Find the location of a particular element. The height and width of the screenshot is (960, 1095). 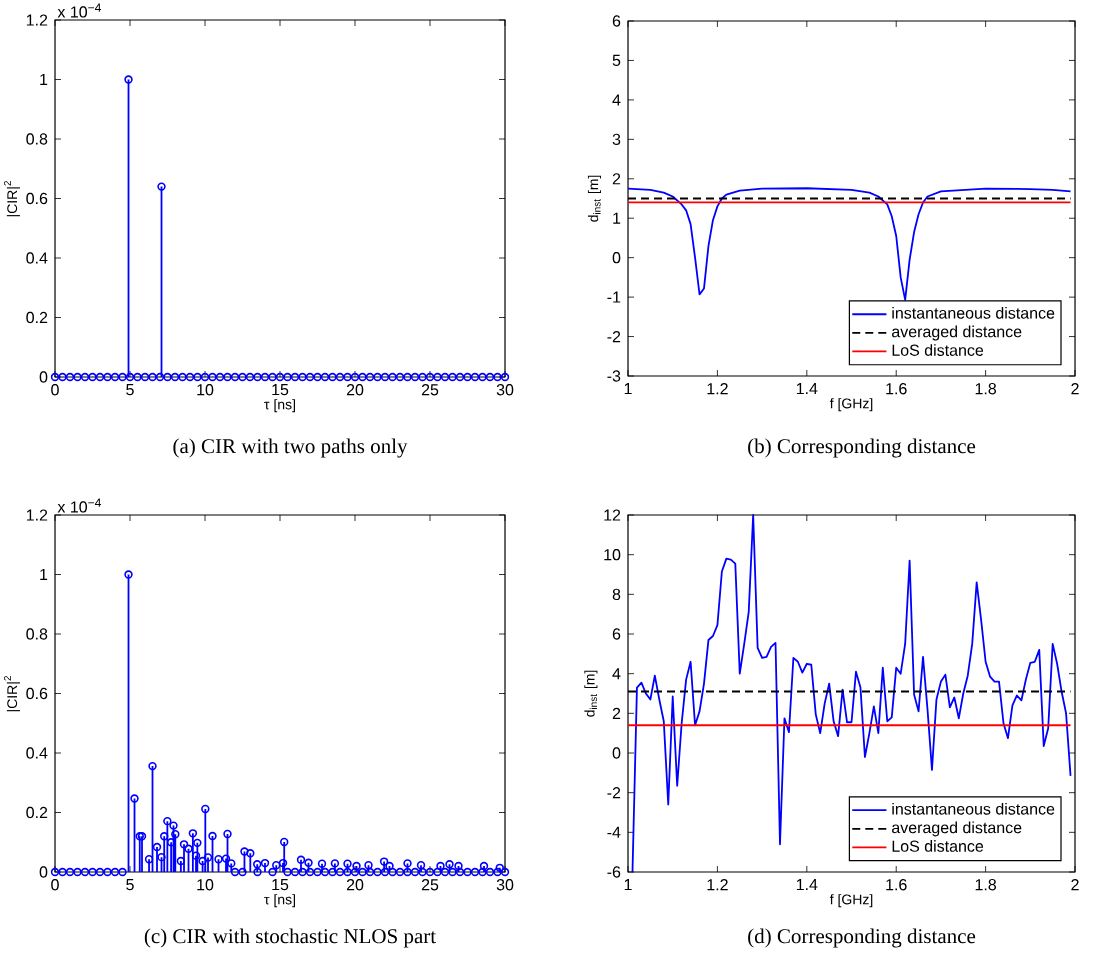

text: (a) CIR with two paths only is located at coordinates (290, 448).